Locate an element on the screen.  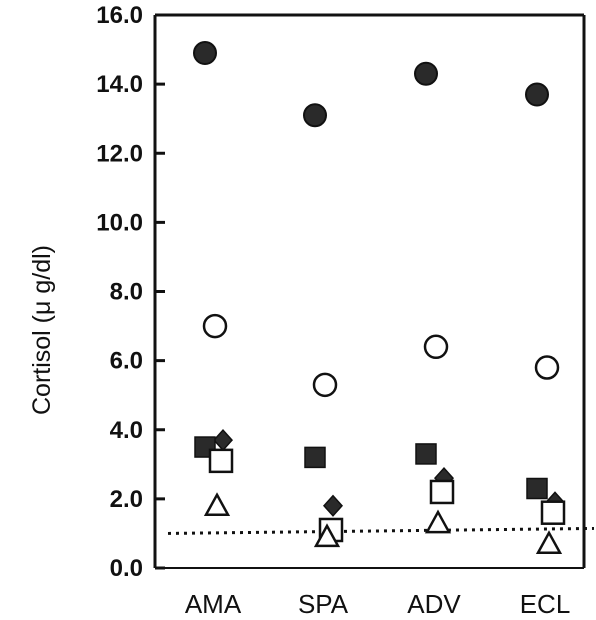
y-axis-title: Cortisol (μ g/dl) is located at coordinates (42, 330).